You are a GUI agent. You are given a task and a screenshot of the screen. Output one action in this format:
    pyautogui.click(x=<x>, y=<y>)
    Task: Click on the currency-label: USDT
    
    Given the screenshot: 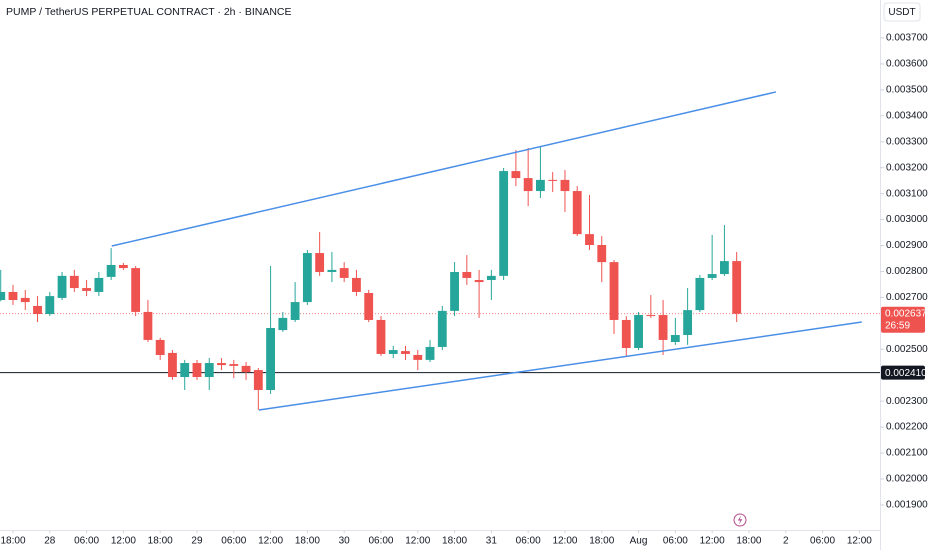 What is the action you would take?
    pyautogui.click(x=901, y=12)
    